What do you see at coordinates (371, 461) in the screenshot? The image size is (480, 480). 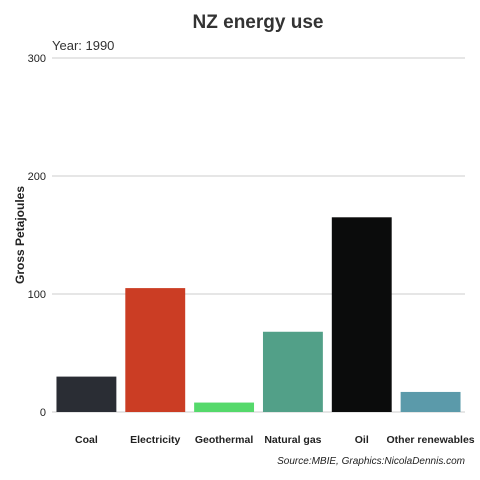 I see `chart-caption: Source:MBIE, Graphics:NicolaDennis.com` at bounding box center [371, 461].